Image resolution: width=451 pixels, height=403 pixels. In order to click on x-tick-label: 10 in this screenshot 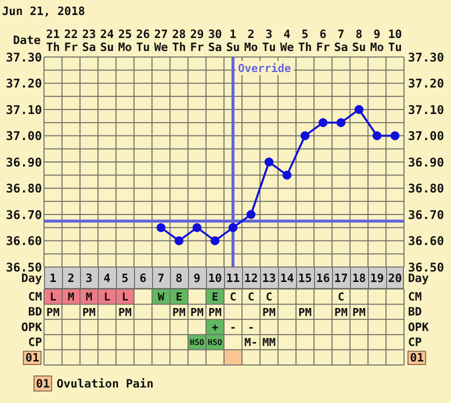, I will do `click(215, 278)`.